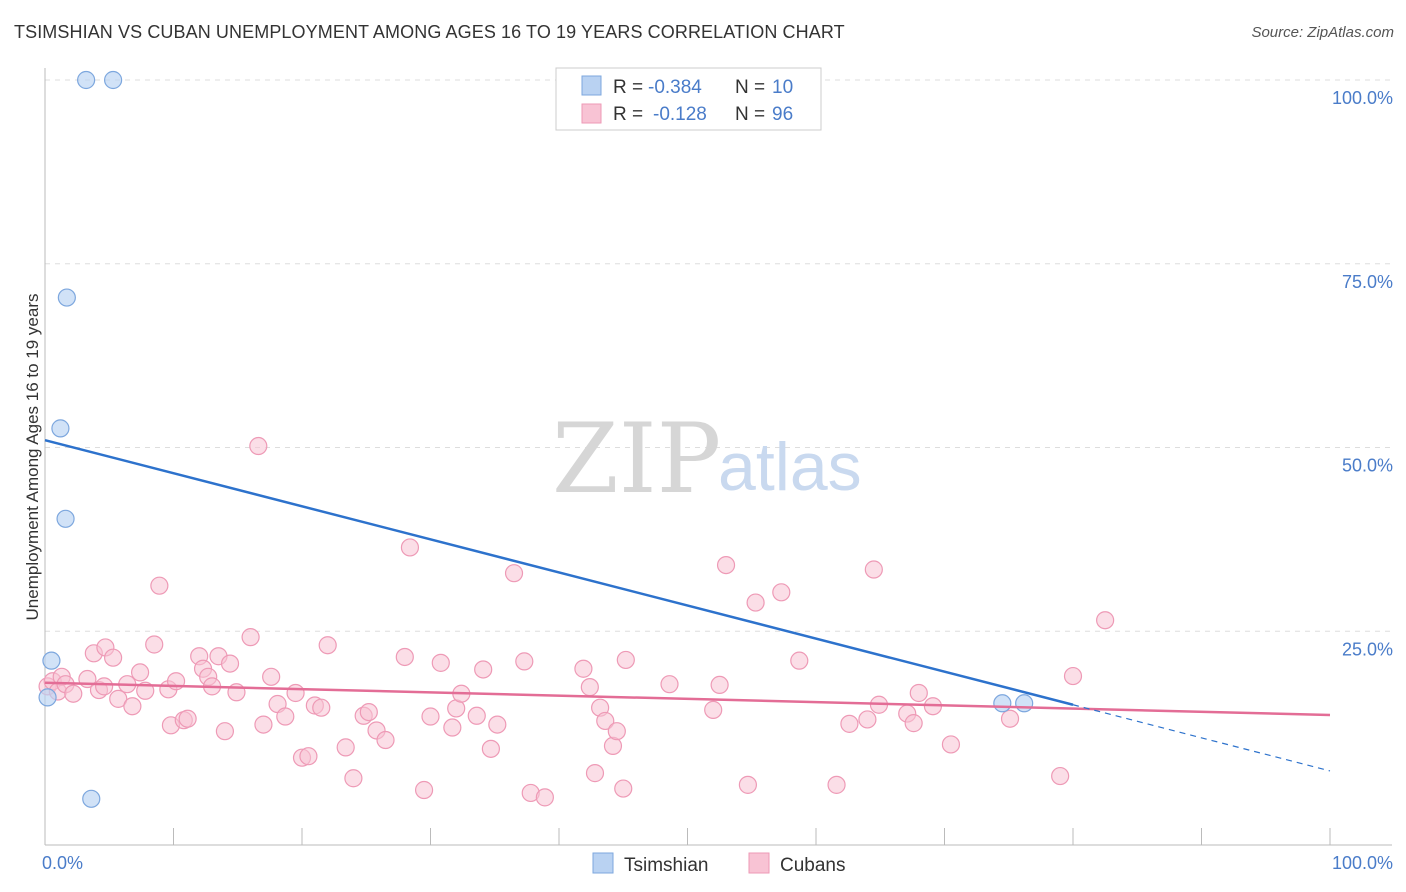  I want to click on watermark: ZIP atlas, so click(707, 459).